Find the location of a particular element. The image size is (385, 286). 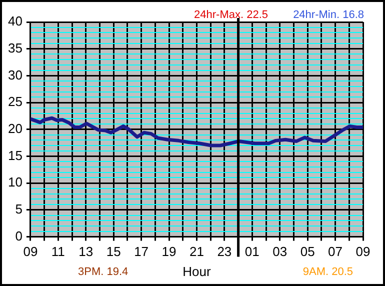

x-tick-label: 17 is located at coordinates (141, 252).